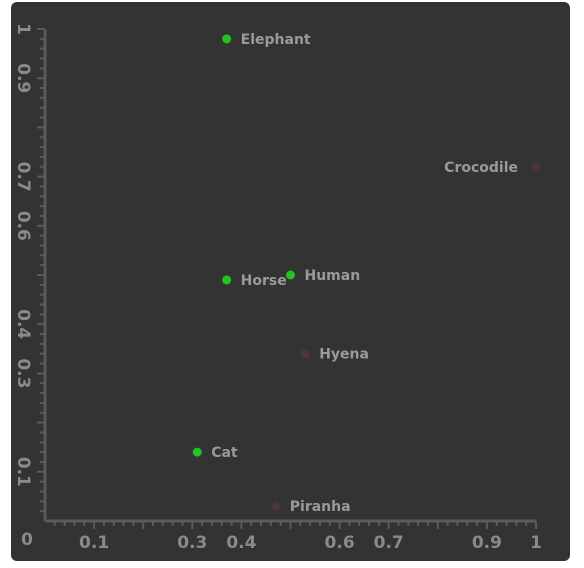  What do you see at coordinates (94, 543) in the screenshot?
I see `x-tick-label: 0.1` at bounding box center [94, 543].